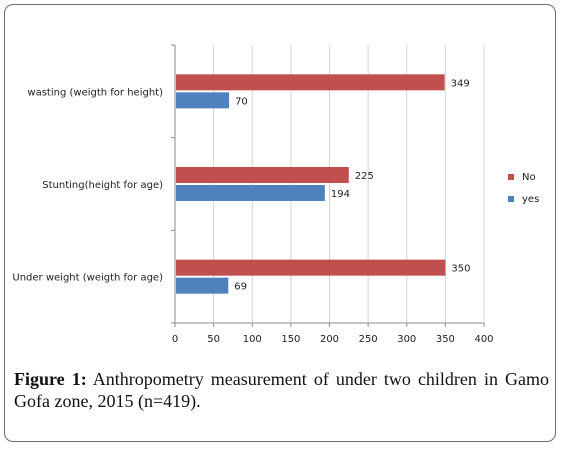  Describe the element at coordinates (290, 339) in the screenshot. I see `x-tick-label: 150` at that location.